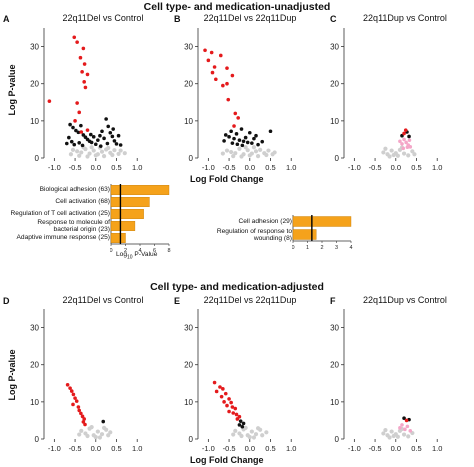 This screenshot has height=467, width=474. Describe the element at coordinates (63, 237) in the screenshot. I see `bar-label-bar1-4: Adaptive immune response (25)` at that location.